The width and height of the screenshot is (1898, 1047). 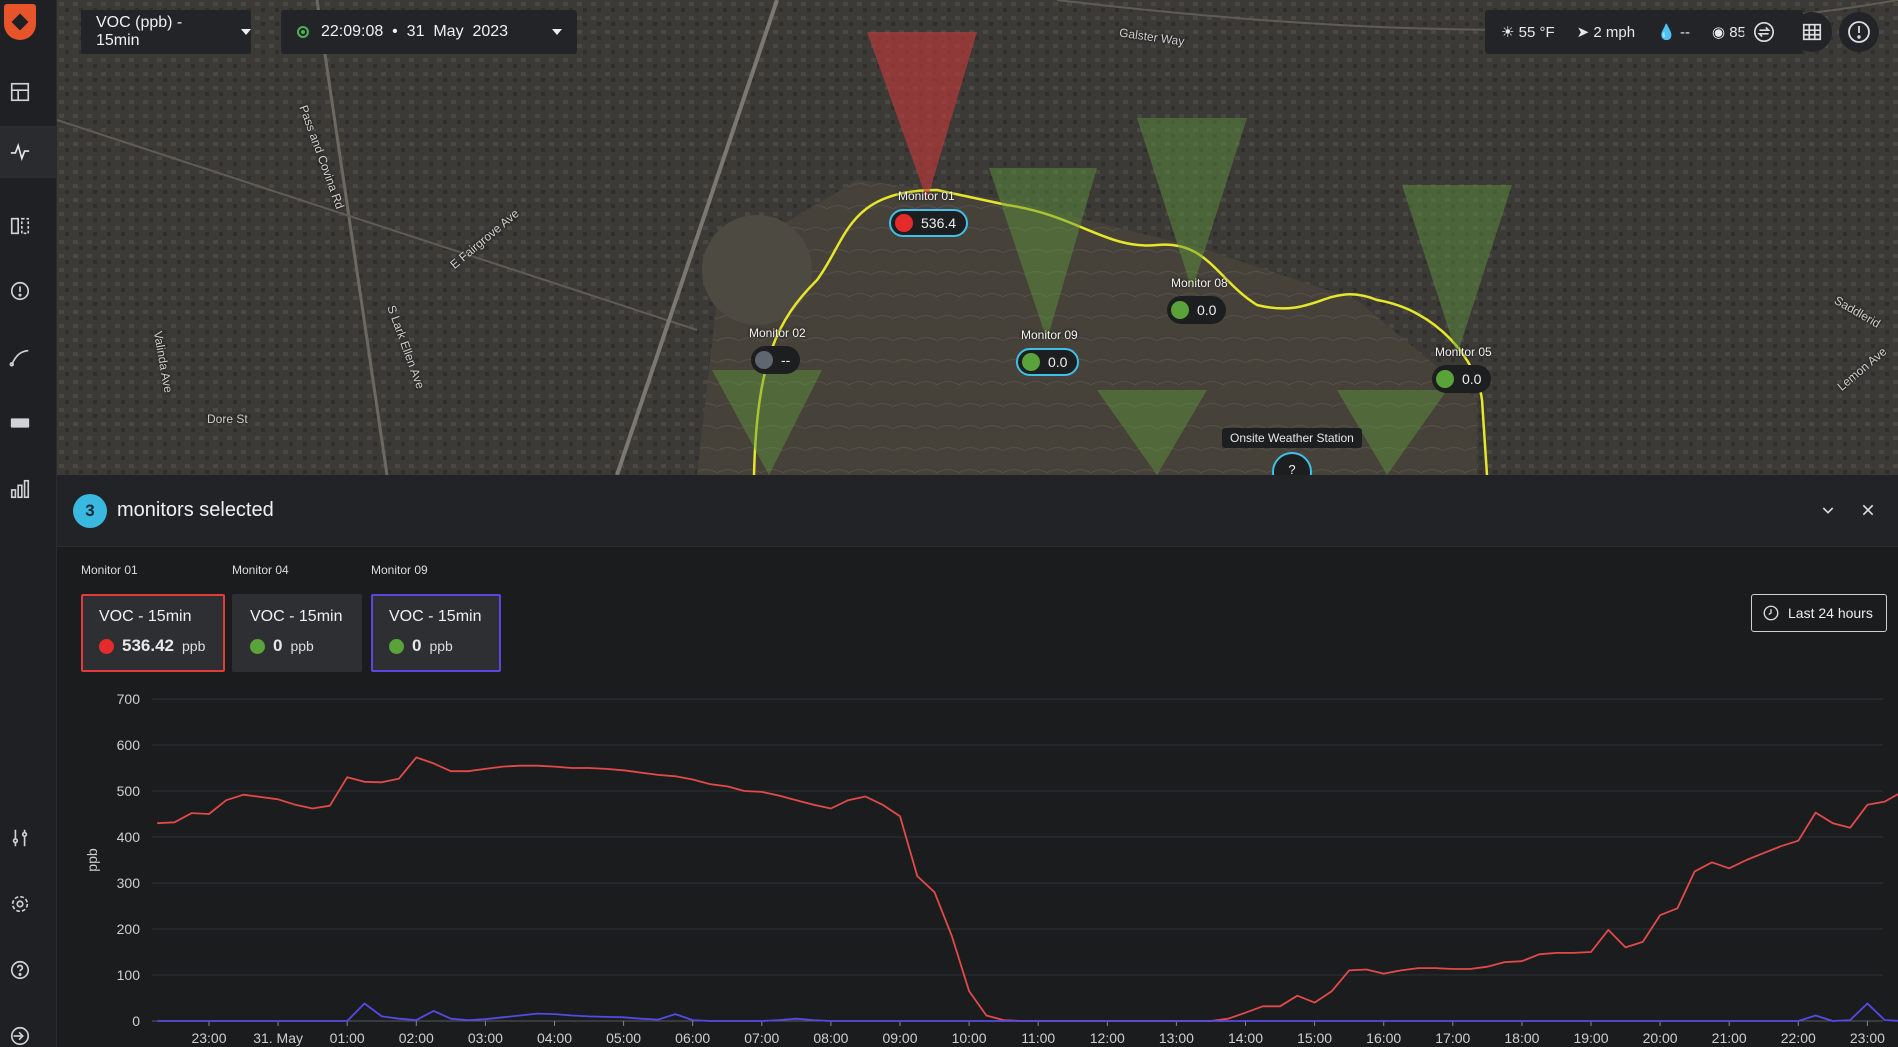 I want to click on wind-reading: ➤ 2 mph, so click(x=1606, y=32).